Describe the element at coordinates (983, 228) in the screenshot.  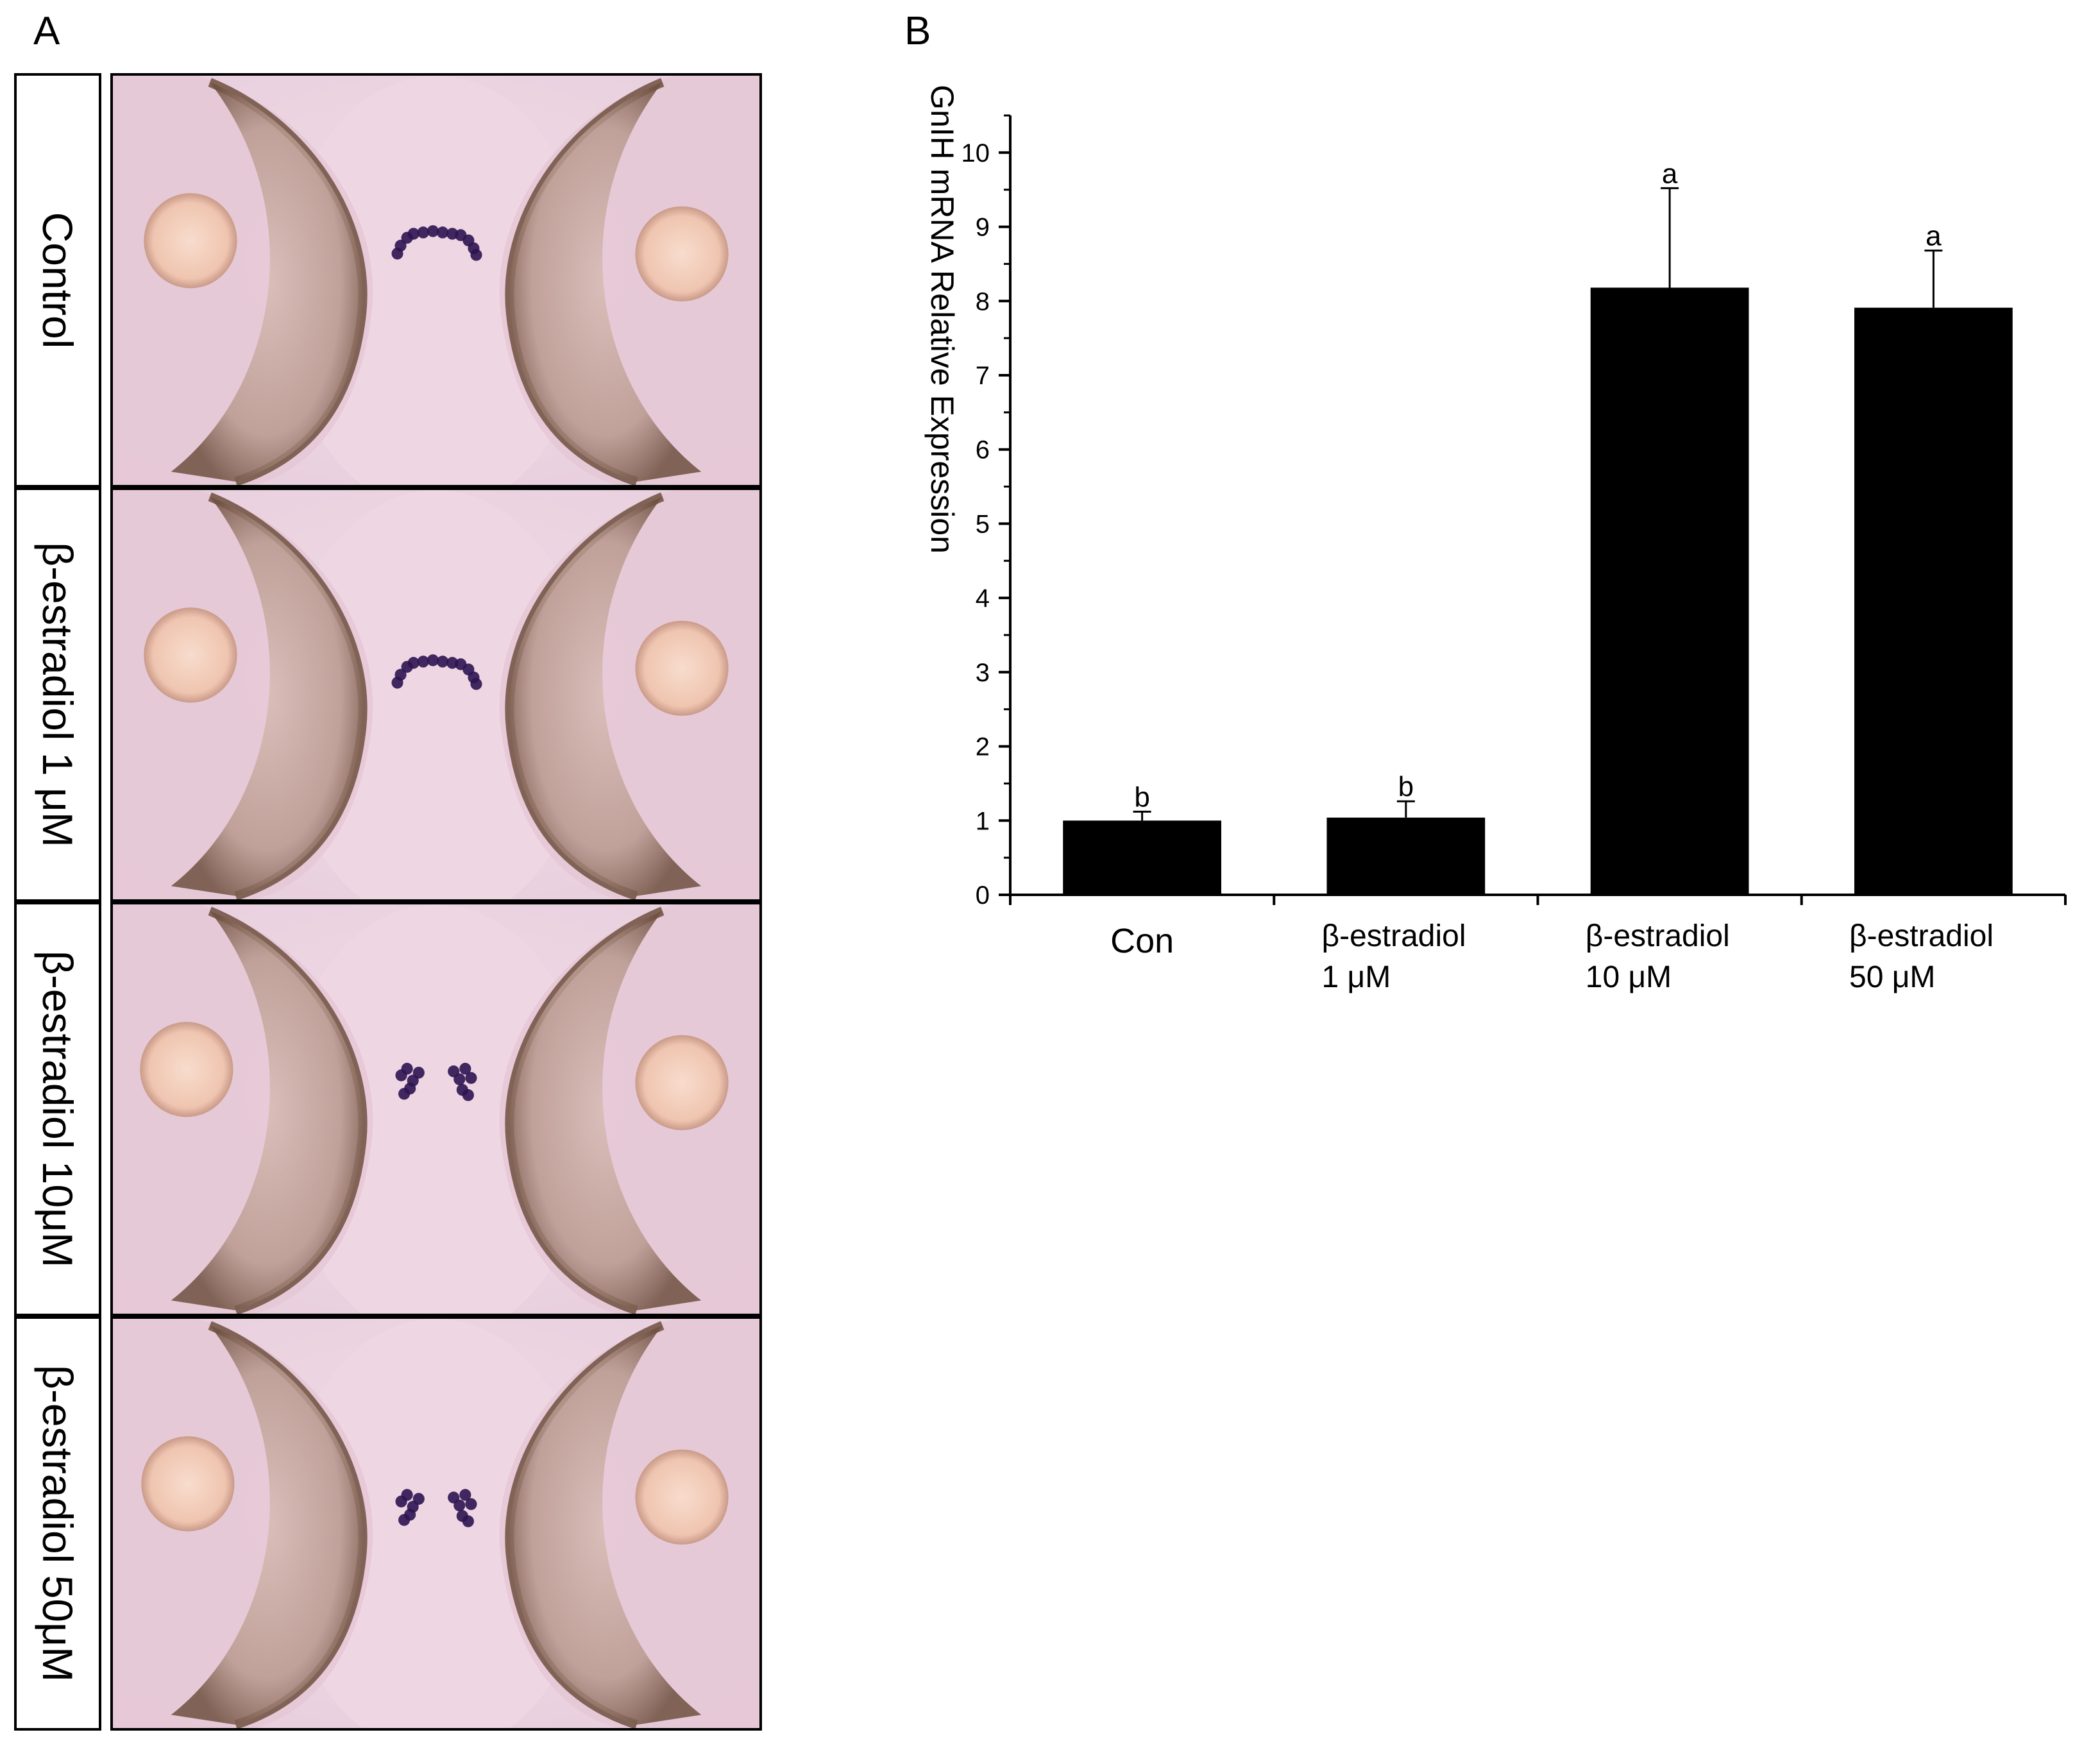
I see `y-tick-label: 9` at that location.